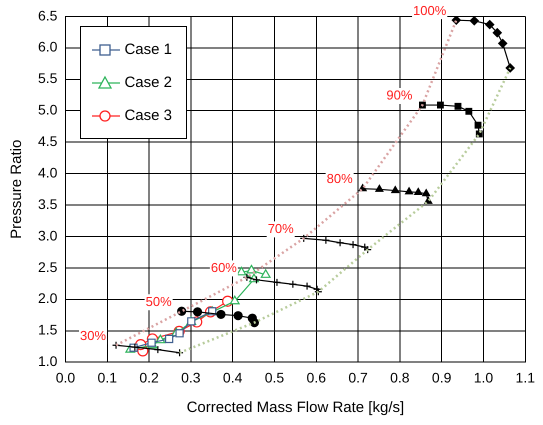  What do you see at coordinates (17, 189) in the screenshot?
I see `y-axis-title: Pressure Ratio` at bounding box center [17, 189].